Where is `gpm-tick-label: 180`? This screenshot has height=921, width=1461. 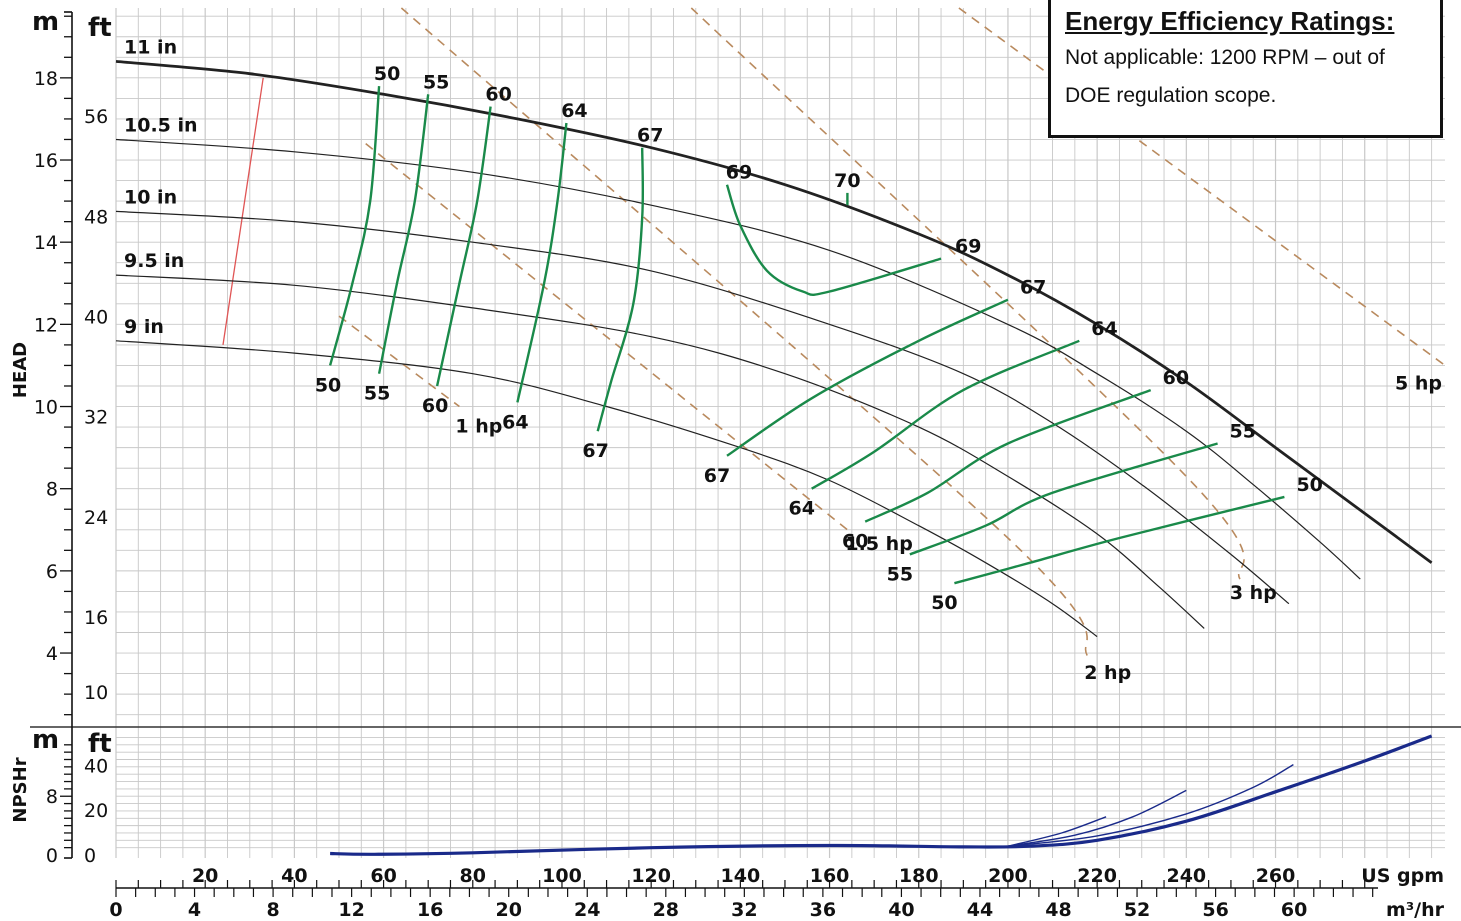
gpm-tick-label: 180 is located at coordinates (919, 876).